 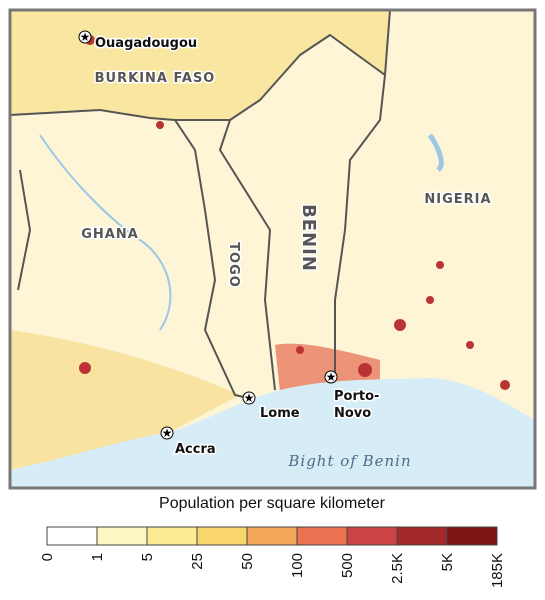 What do you see at coordinates (47, 557) in the screenshot?
I see `legend-label: 0` at bounding box center [47, 557].